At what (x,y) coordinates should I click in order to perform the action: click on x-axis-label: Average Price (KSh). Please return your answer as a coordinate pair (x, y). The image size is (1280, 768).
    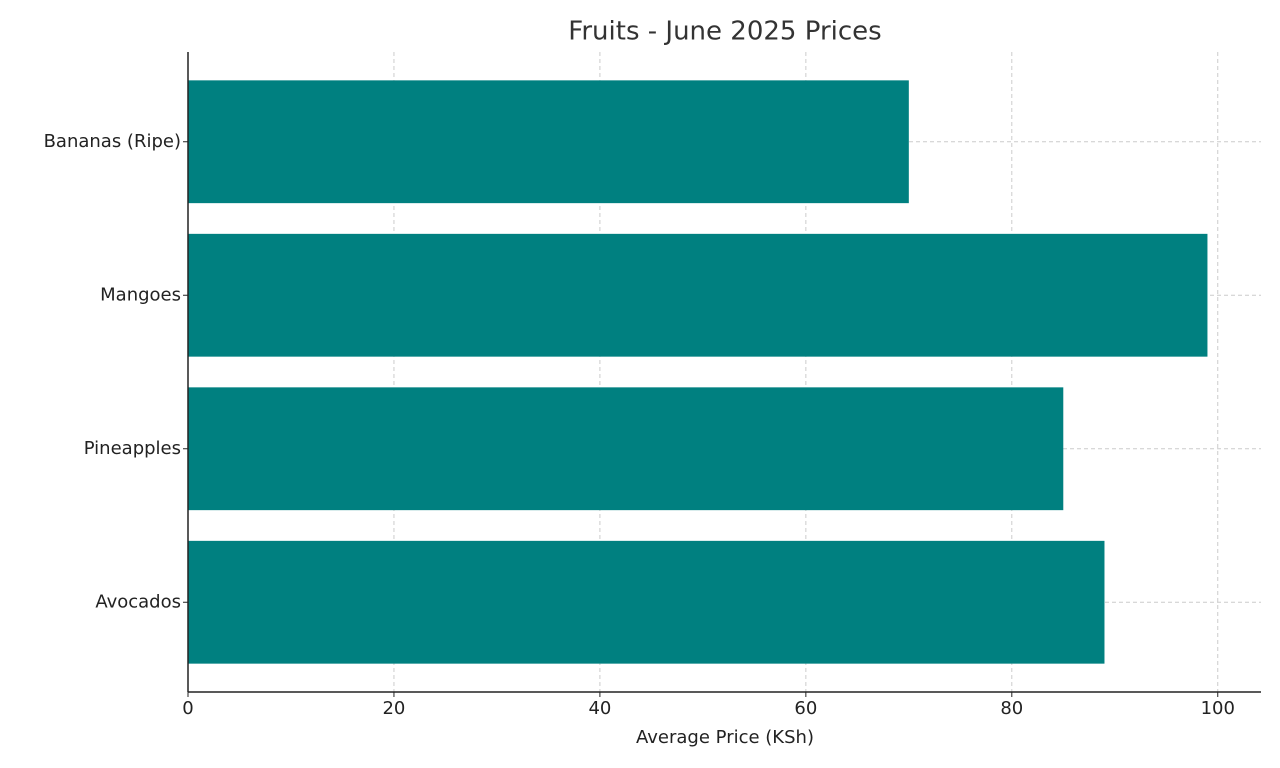
    Looking at the image, I should click on (725, 737).